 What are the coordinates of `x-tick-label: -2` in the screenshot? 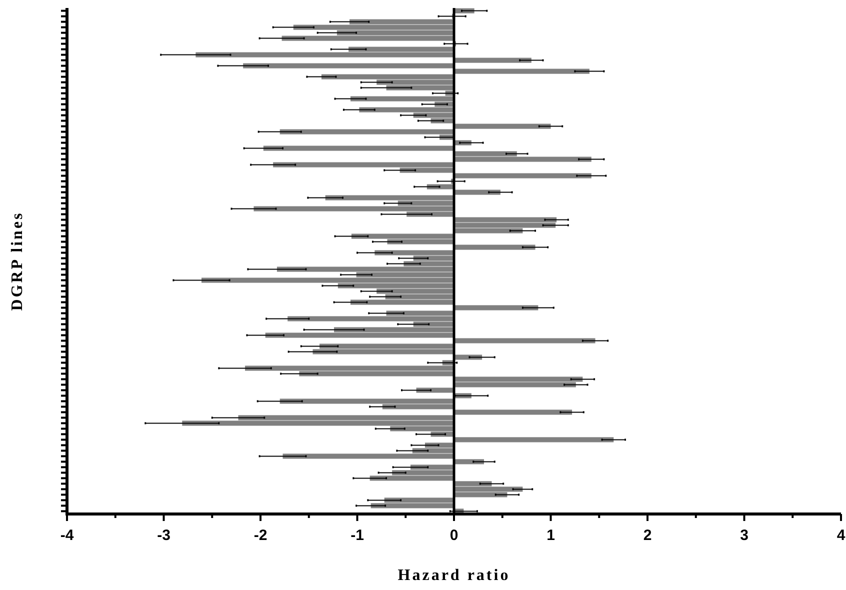 It's located at (261, 535).